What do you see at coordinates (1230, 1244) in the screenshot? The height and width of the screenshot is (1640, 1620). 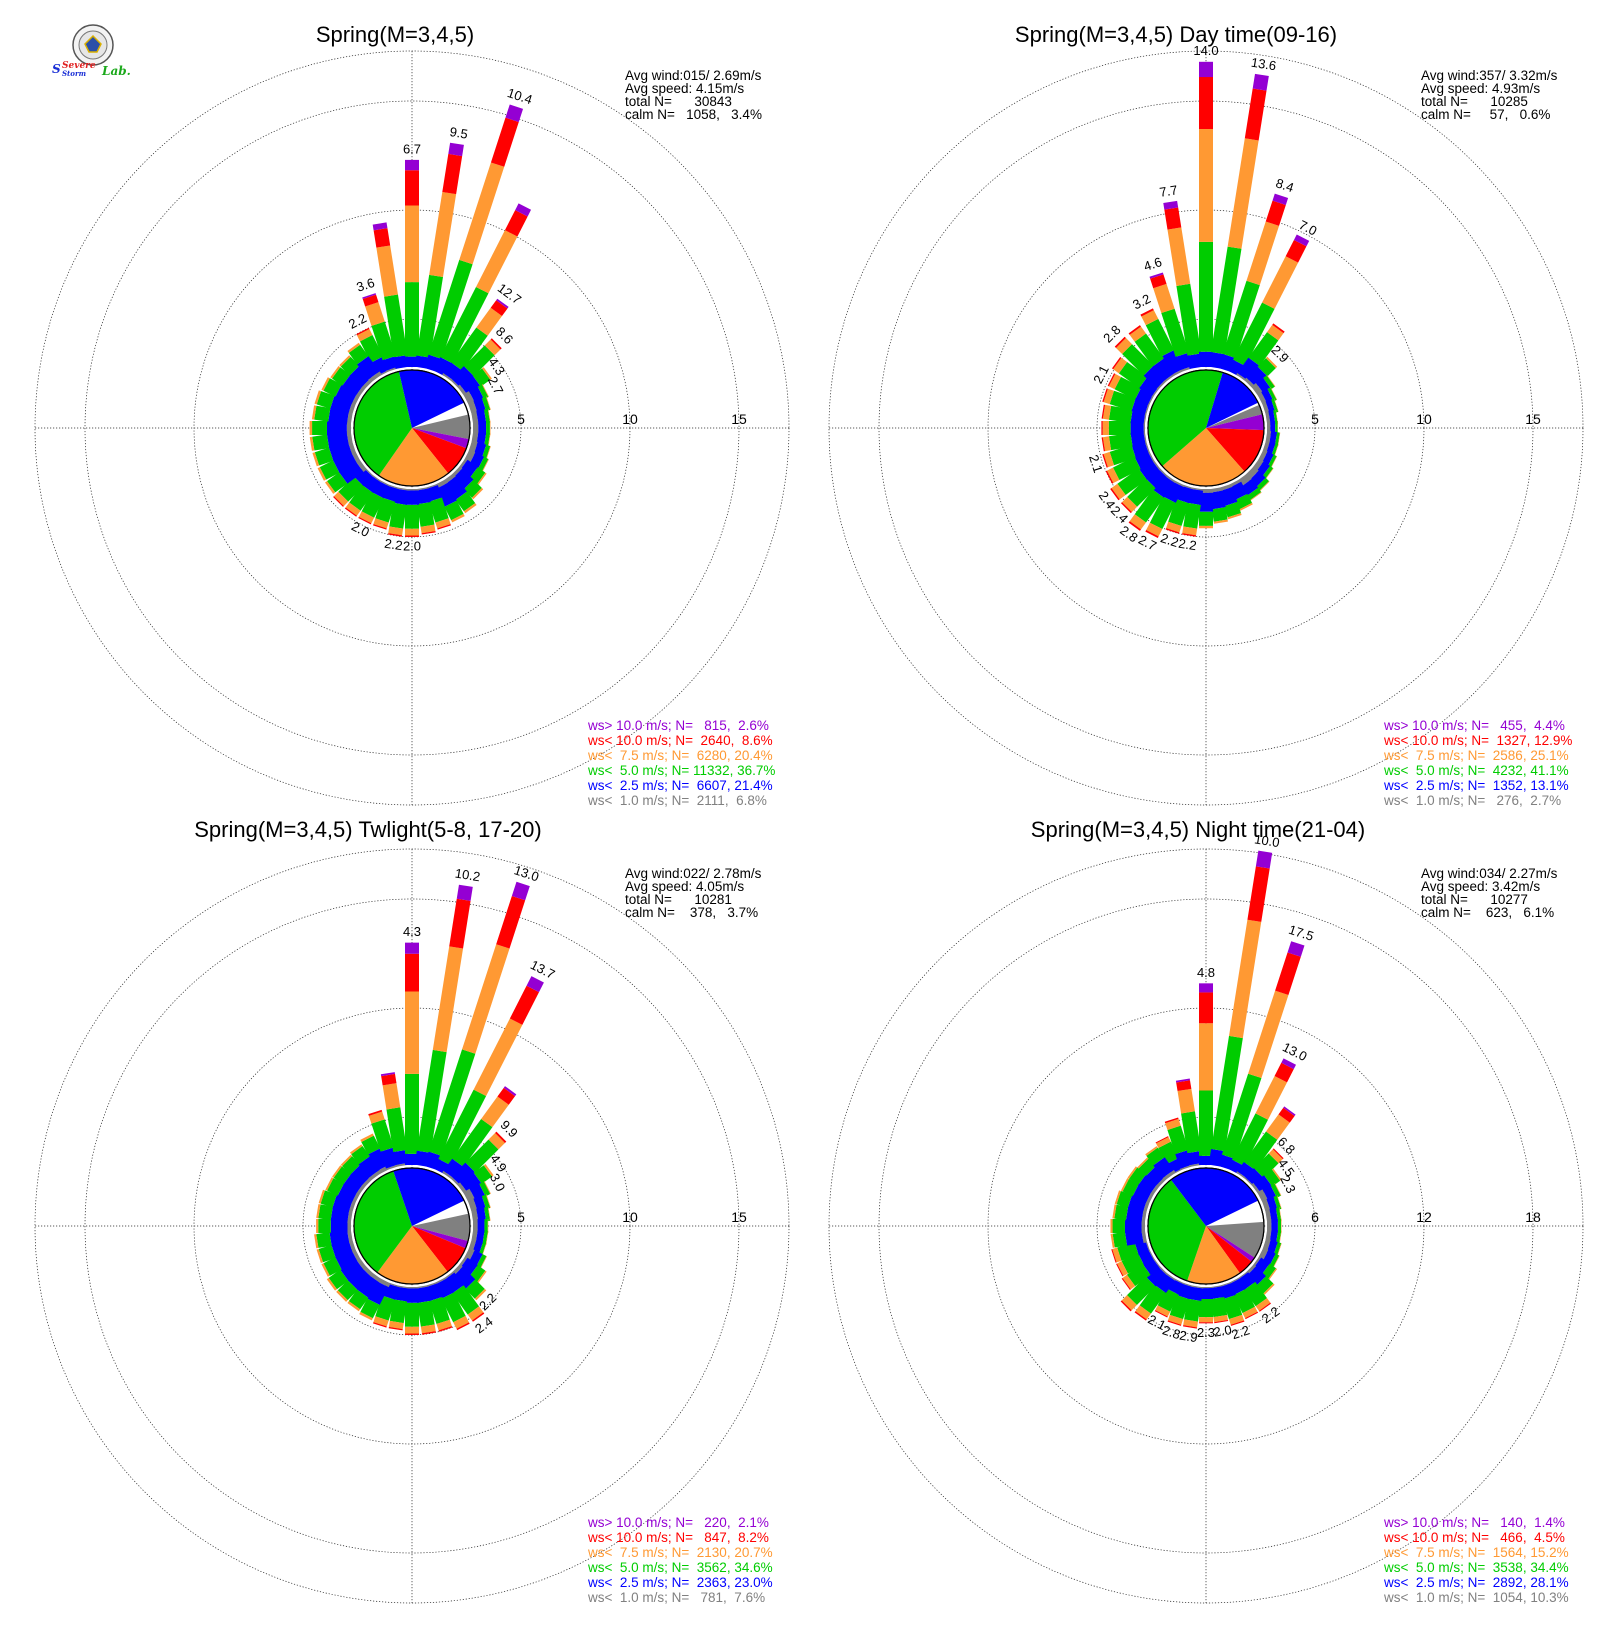 I see `pie-slice-gt10` at bounding box center [1230, 1244].